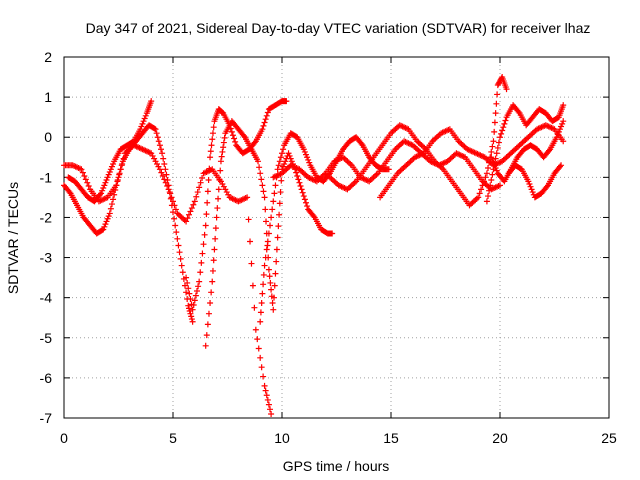 The height and width of the screenshot is (480, 640). I want to click on y-tick-label: 1, so click(48, 97).